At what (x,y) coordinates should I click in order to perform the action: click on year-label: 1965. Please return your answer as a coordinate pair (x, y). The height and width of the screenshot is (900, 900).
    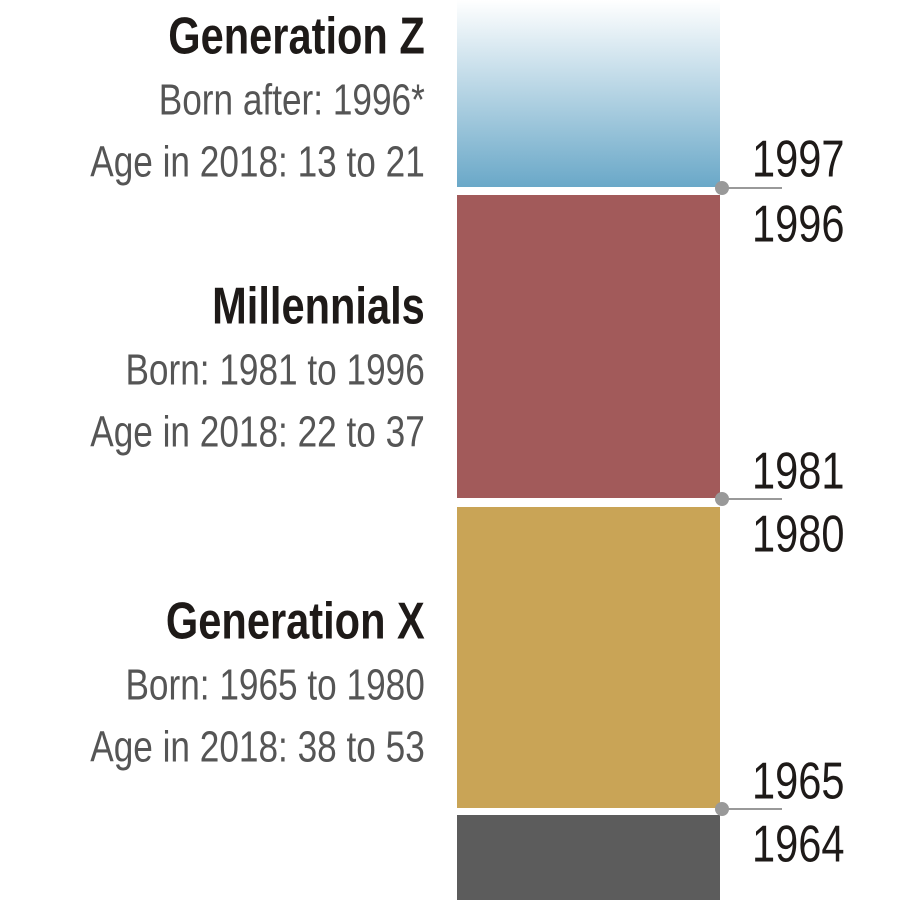
    Looking at the image, I should click on (798, 780).